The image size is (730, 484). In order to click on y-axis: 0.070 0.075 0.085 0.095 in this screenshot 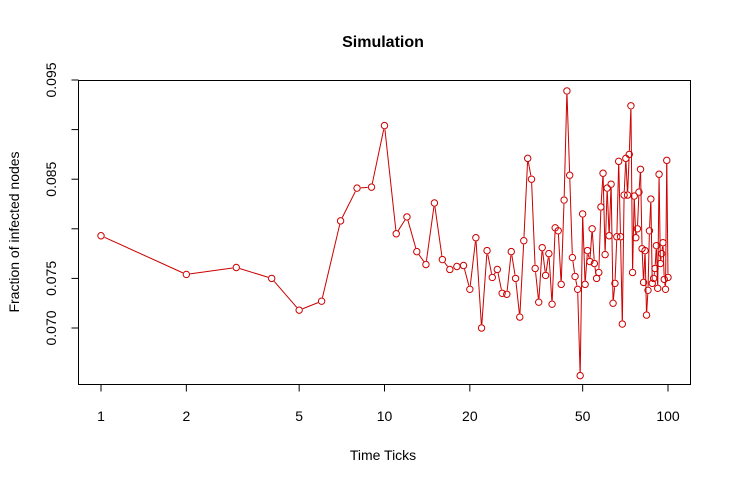, I will do `click(61, 204)`.